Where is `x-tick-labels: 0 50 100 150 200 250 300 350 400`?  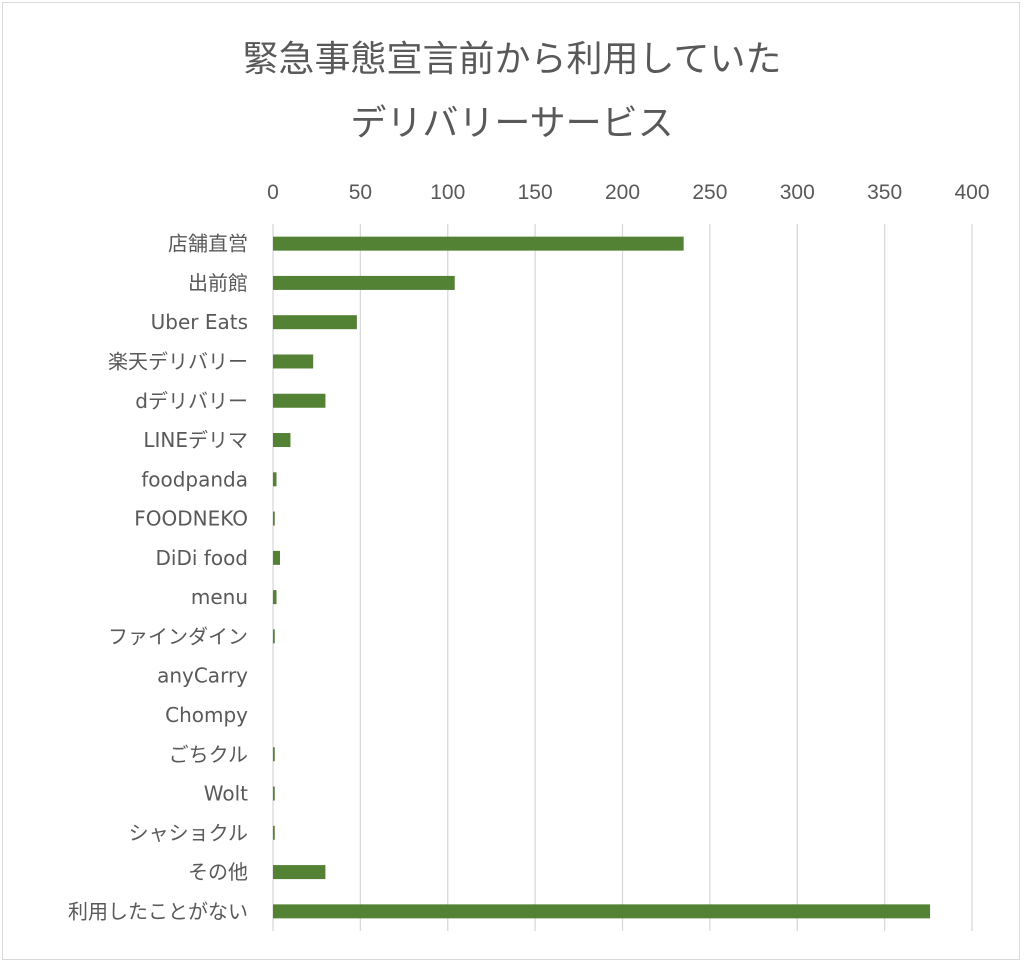
x-tick-labels: 0 50 100 150 200 250 300 350 400 is located at coordinates (628, 192).